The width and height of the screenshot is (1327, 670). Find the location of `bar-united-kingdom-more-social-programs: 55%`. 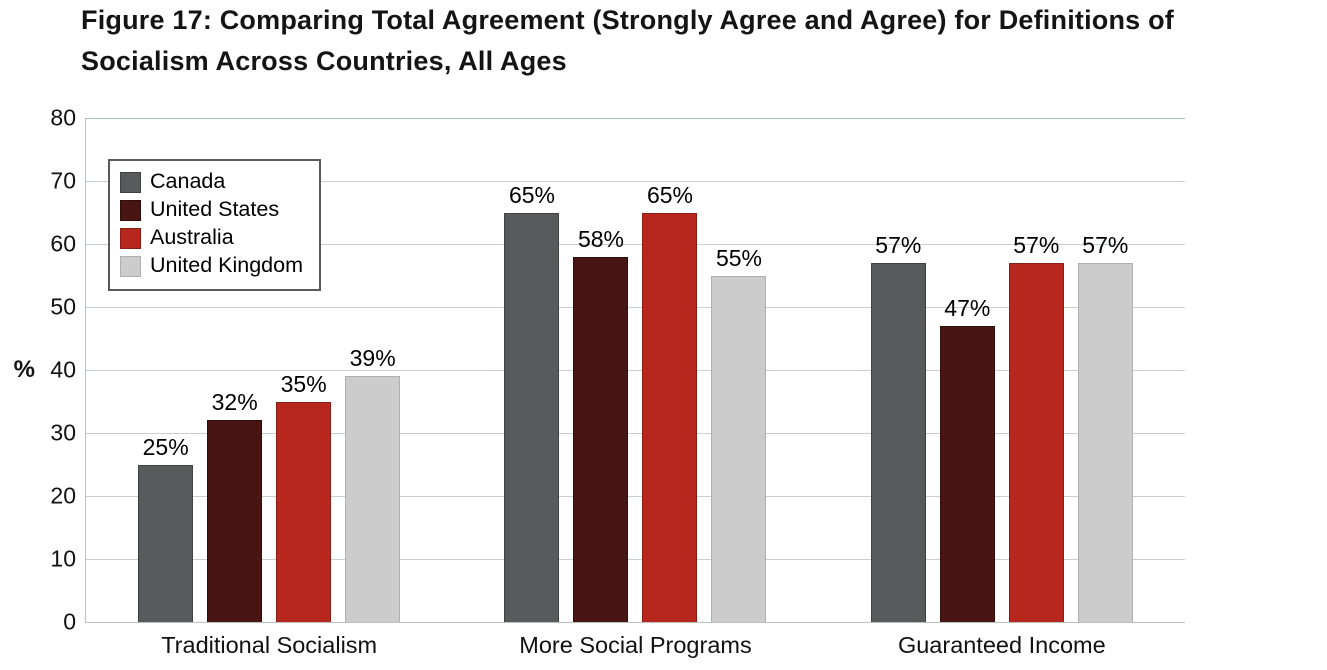

bar-united-kingdom-more-social-programs: 55% is located at coordinates (739, 434).